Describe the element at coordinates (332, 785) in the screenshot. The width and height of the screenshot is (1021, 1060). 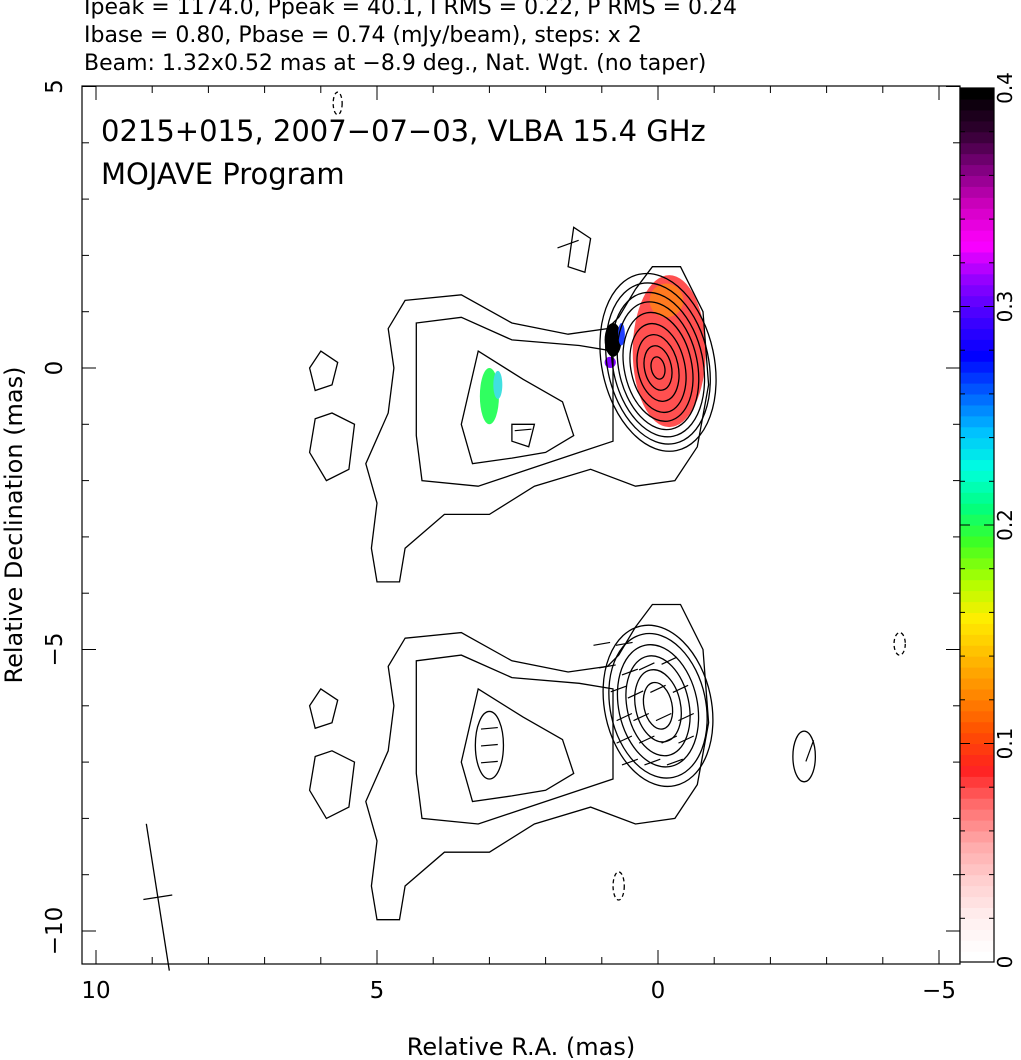
I see `lower-intensity-contour-island-b` at that location.